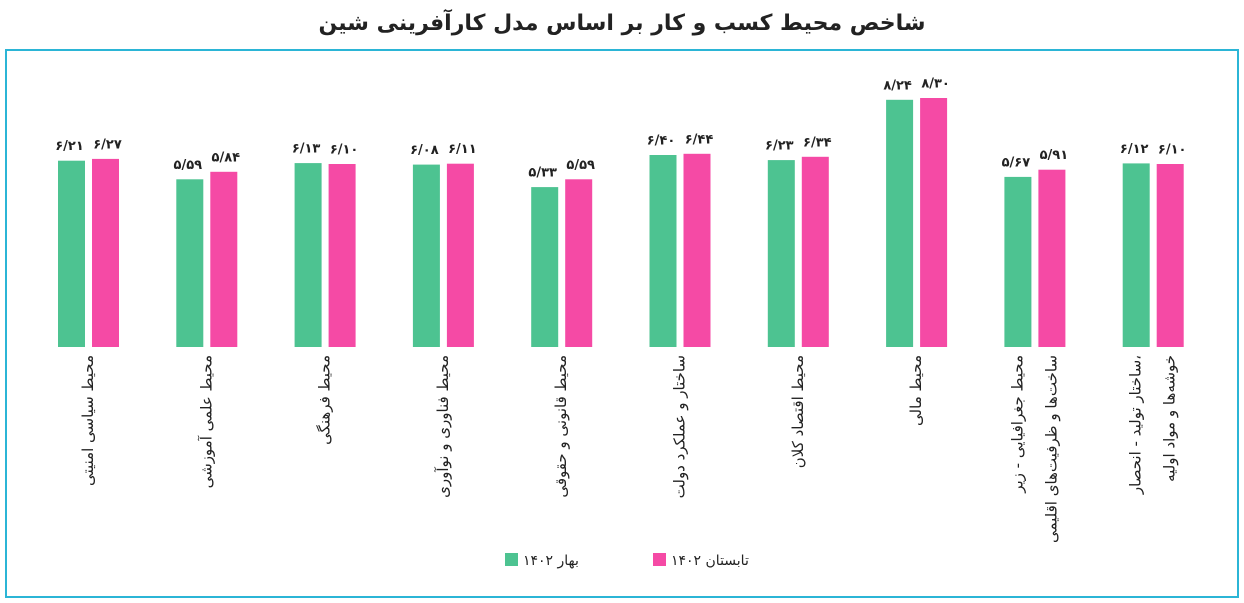 The height and width of the screenshot is (603, 1244). Describe the element at coordinates (443, 426) in the screenshot. I see `x-tick-label: محیط فناوری و نوآوری` at that location.